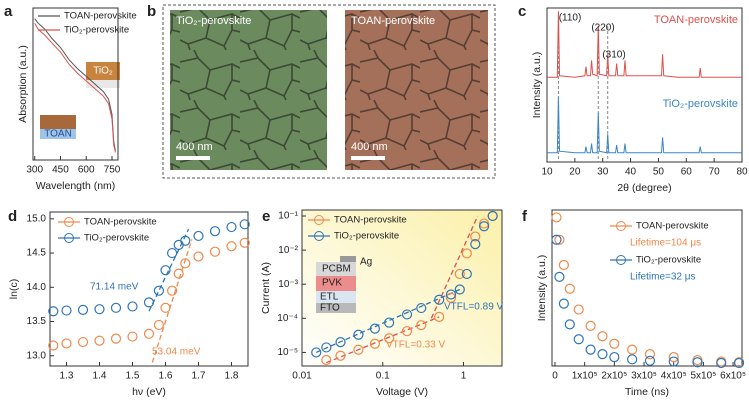 The width and height of the screenshot is (749, 402). What do you see at coordinates (37, 321) in the screenshot?
I see `y-tick-label: 13.5` at bounding box center [37, 321].